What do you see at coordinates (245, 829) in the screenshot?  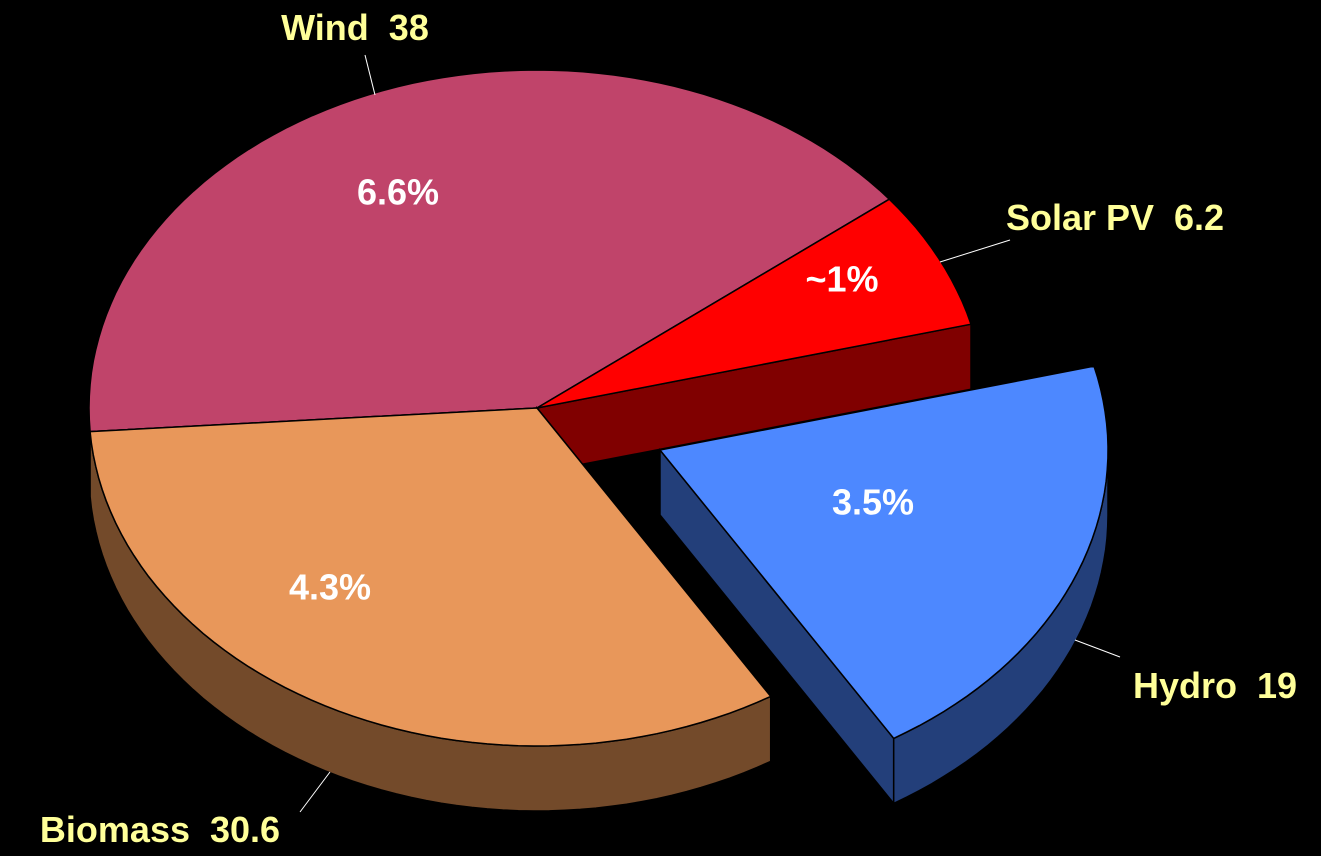 I see `slice-value: 30.6` at bounding box center [245, 829].